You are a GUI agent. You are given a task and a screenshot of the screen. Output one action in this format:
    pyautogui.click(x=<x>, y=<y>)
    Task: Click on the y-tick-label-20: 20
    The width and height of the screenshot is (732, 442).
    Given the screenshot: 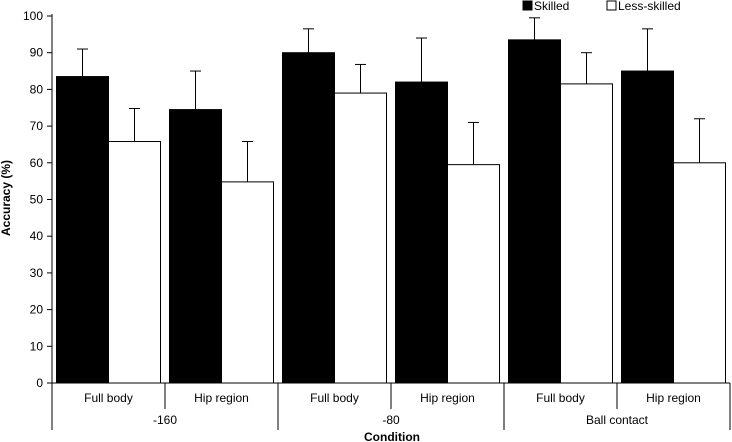 What is the action you would take?
    pyautogui.click(x=37, y=310)
    